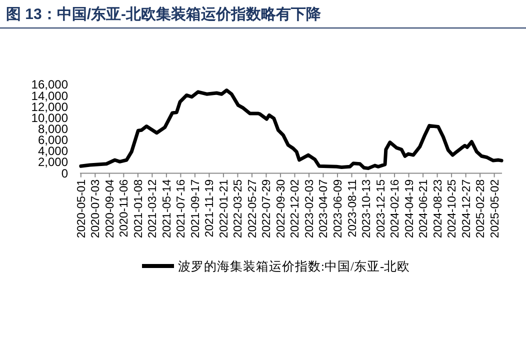 The height and width of the screenshot is (349, 526). Describe the element at coordinates (310, 208) in the screenshot. I see `x-tick-label: 2023-02-03` at that location.